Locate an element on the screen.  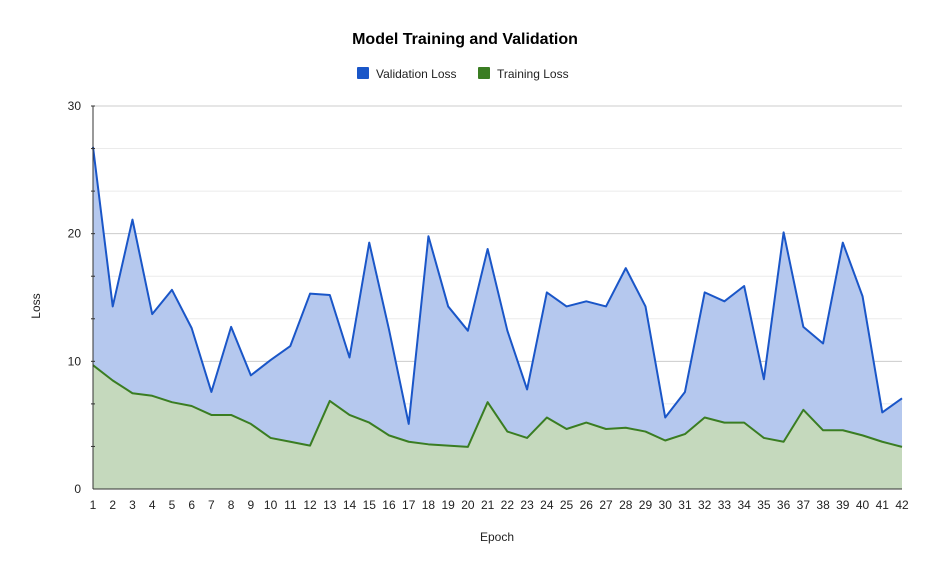
legend-swatch-training is located at coordinates (484, 73).